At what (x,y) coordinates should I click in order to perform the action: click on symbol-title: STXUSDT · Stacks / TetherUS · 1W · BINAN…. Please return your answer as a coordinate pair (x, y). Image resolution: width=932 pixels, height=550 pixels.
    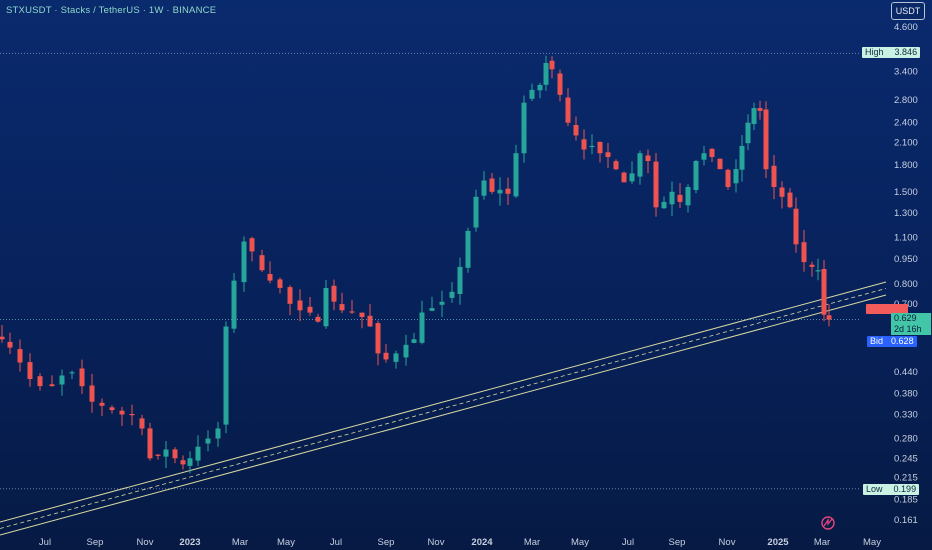
    Looking at the image, I should click on (111, 10).